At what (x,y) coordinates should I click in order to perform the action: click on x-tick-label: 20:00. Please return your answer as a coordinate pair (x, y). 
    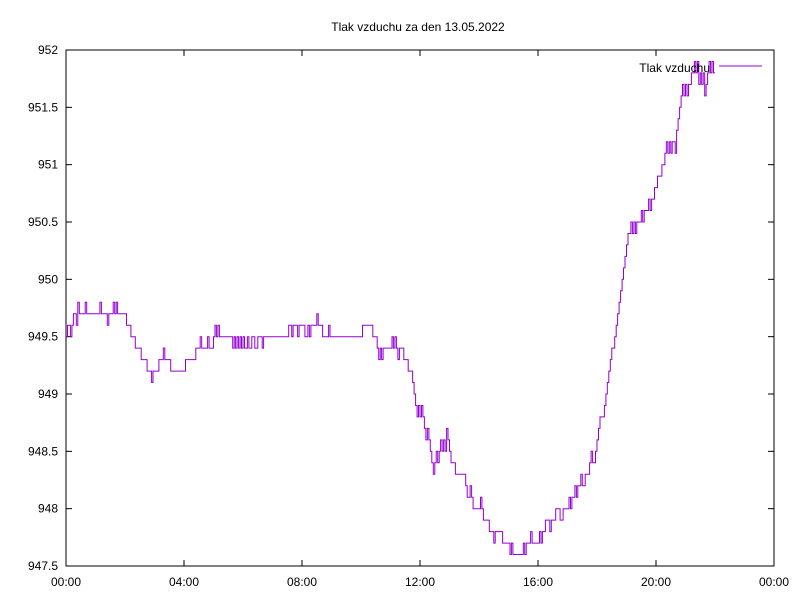
    Looking at the image, I should click on (656, 582).